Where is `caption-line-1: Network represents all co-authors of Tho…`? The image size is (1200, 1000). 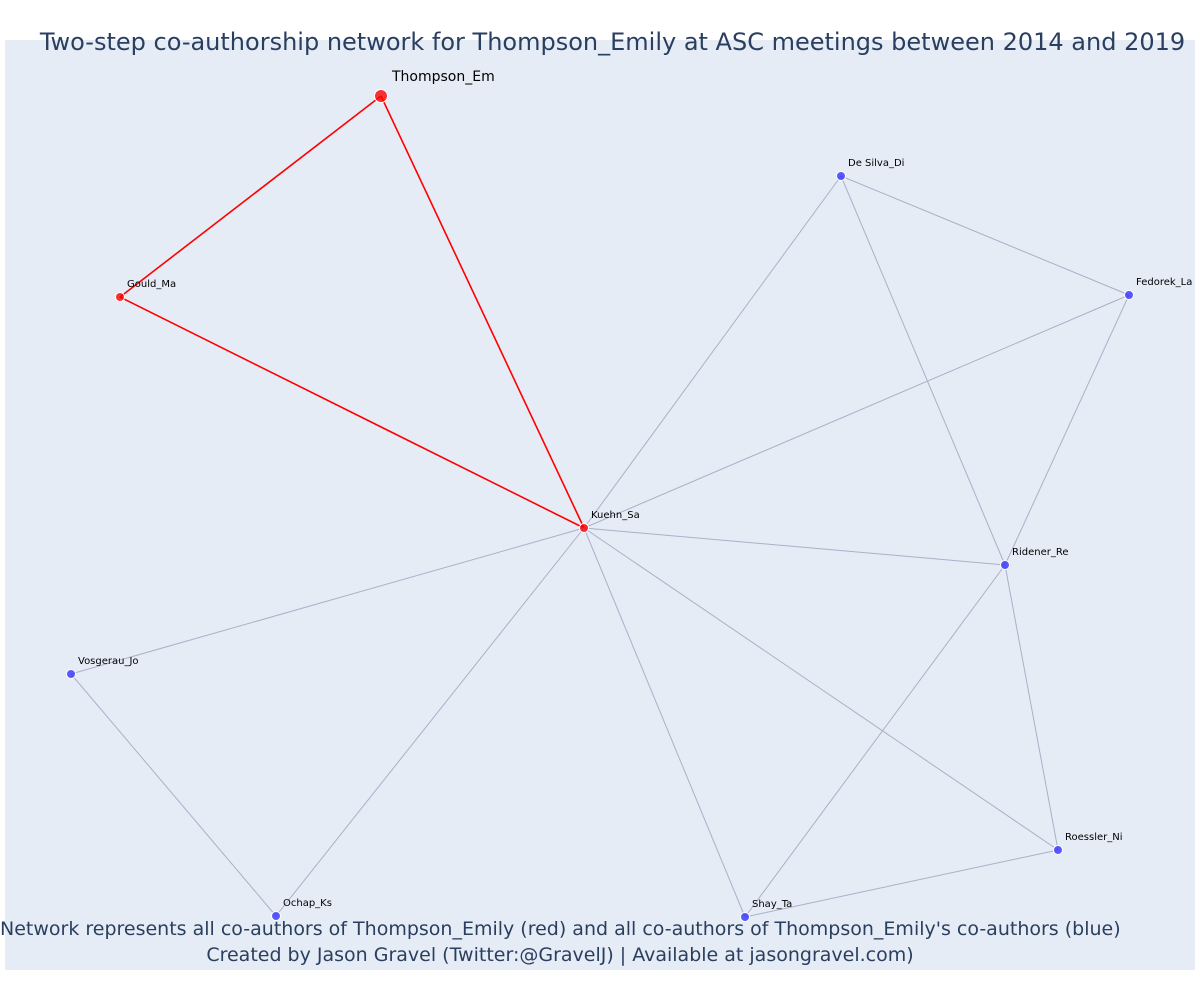 caption-line-1: Network represents all co-authors of Tho… is located at coordinates (560, 929).